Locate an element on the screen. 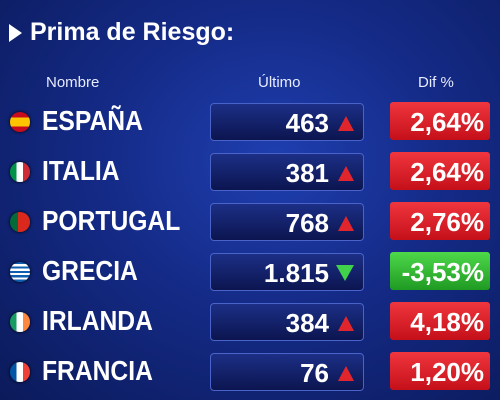 The height and width of the screenshot is (400, 500). title-arrow is located at coordinates (15, 33).